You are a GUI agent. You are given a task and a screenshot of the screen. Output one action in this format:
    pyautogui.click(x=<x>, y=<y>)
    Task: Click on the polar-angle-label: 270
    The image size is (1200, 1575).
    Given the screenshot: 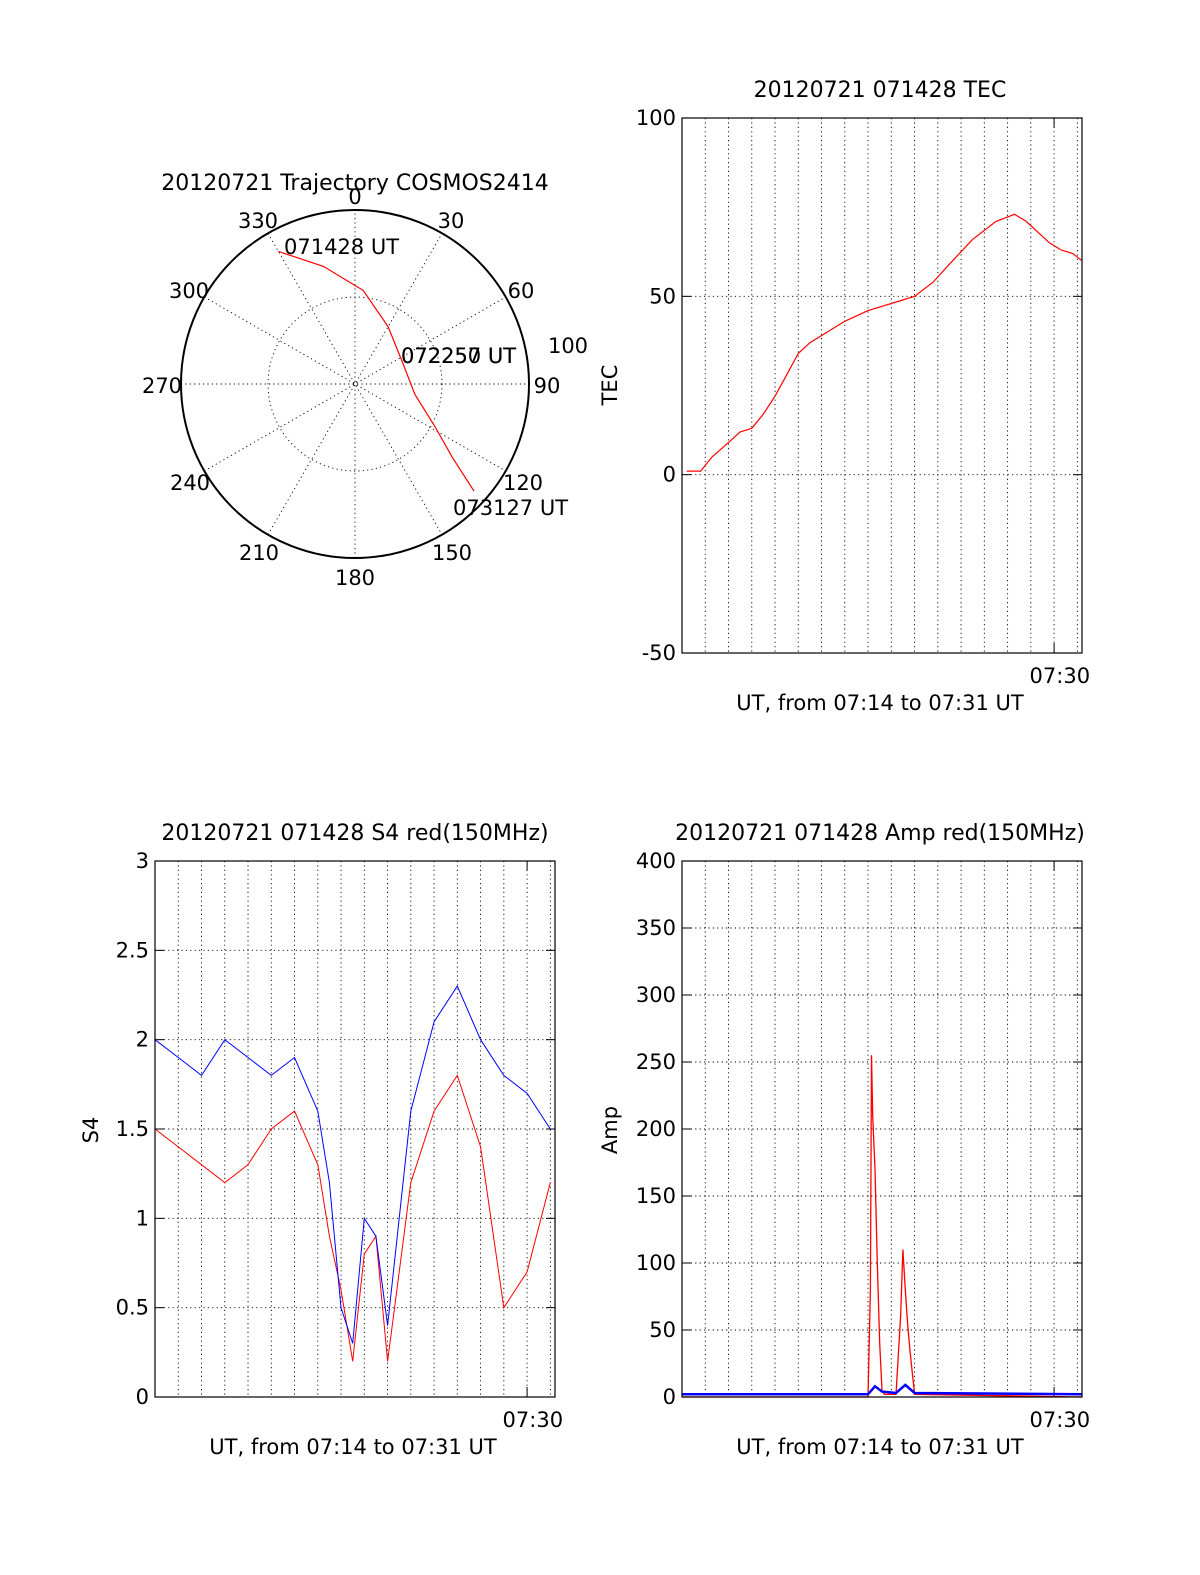 What is the action you would take?
    pyautogui.click(x=162, y=386)
    